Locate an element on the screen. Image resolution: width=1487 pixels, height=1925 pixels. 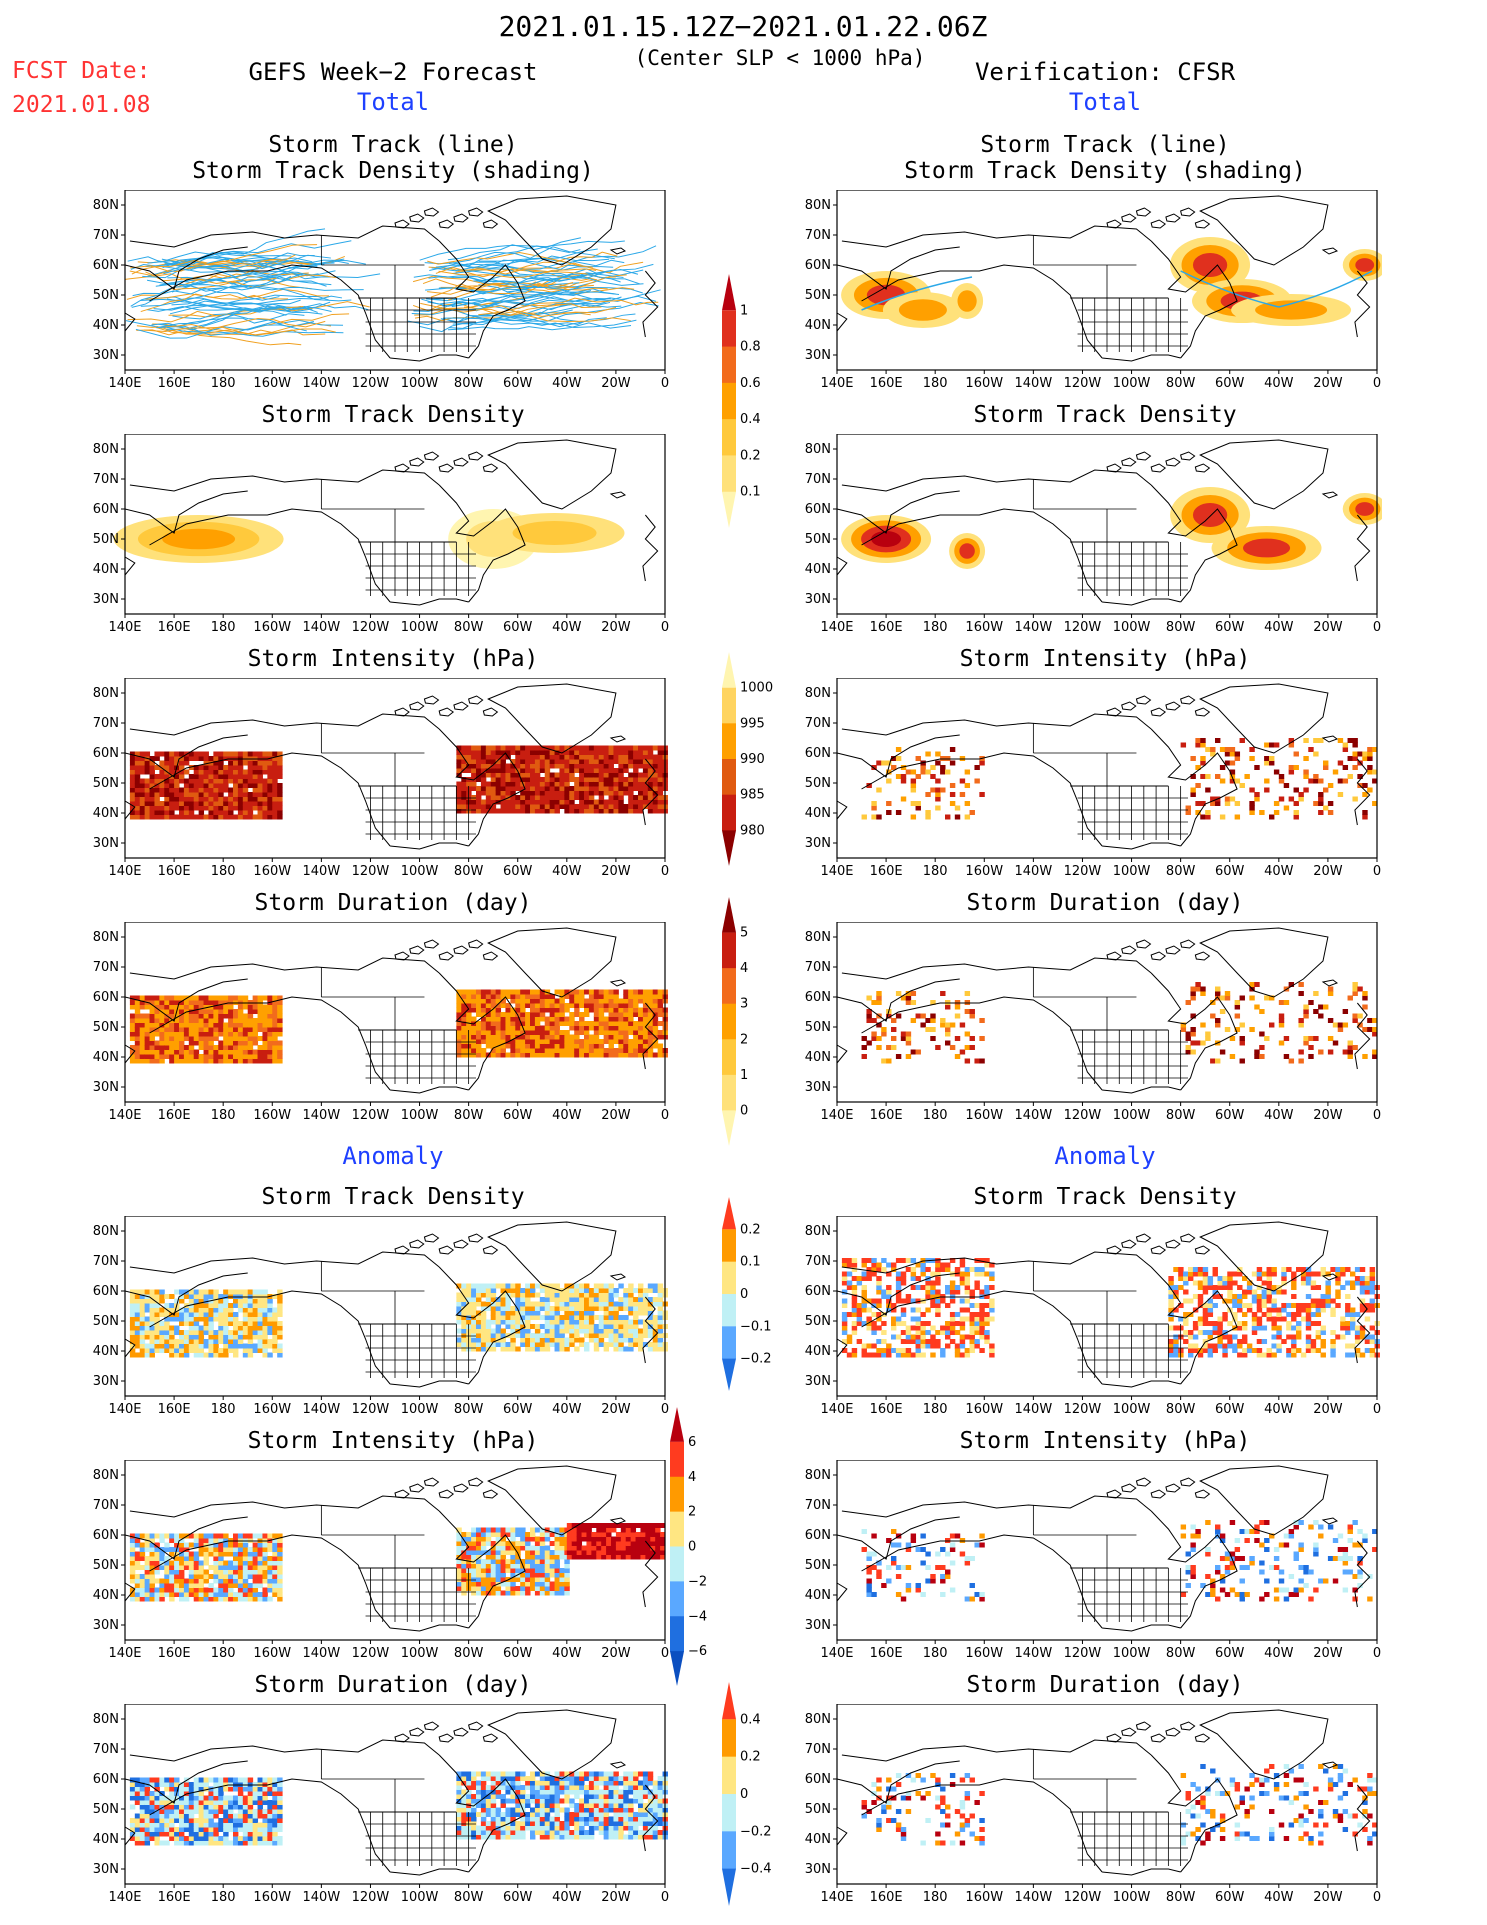
panel-title-anom-duration-left: Storm Duration (day) is located at coordinates (393, 1685).